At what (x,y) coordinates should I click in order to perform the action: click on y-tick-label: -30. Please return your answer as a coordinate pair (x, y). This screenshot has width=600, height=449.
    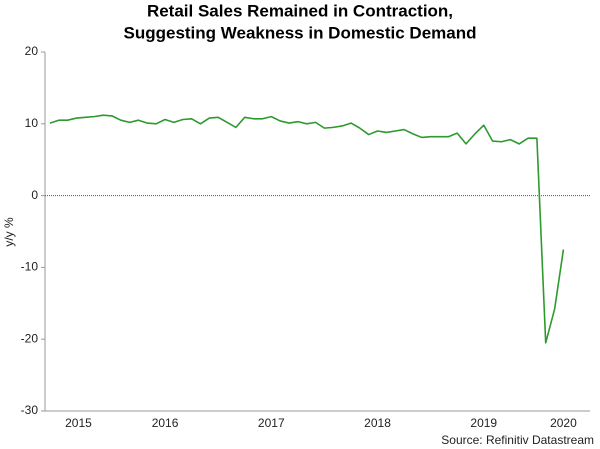
    Looking at the image, I should click on (30, 410).